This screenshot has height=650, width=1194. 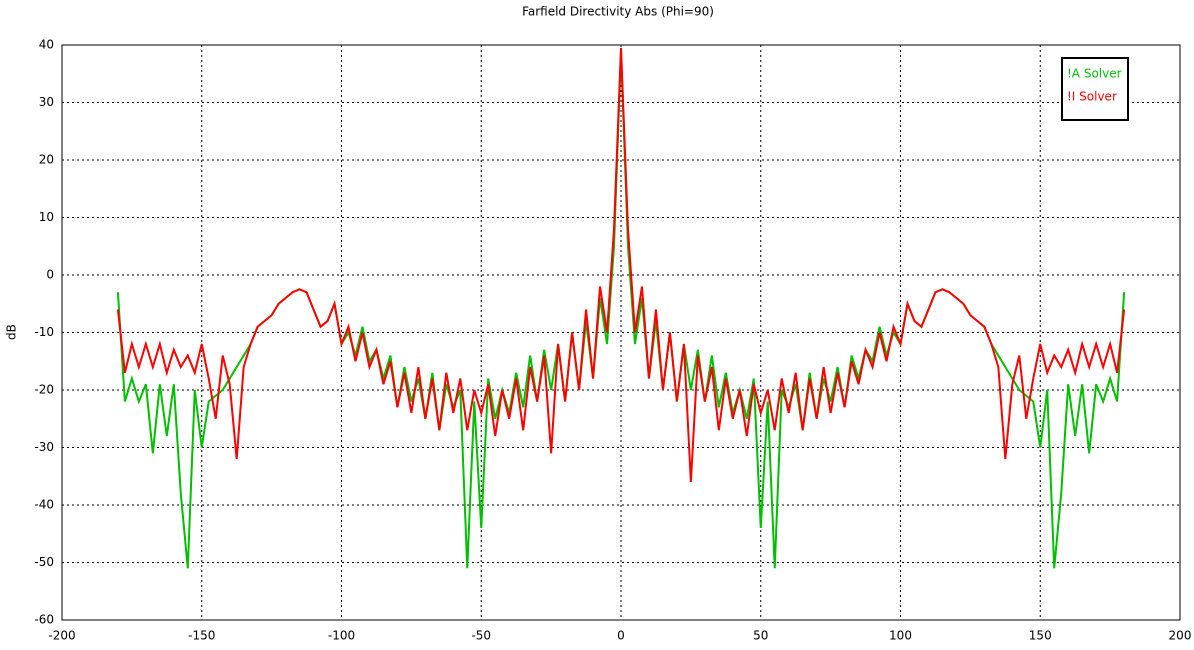 I want to click on x-tick-label: 0, so click(x=621, y=636).